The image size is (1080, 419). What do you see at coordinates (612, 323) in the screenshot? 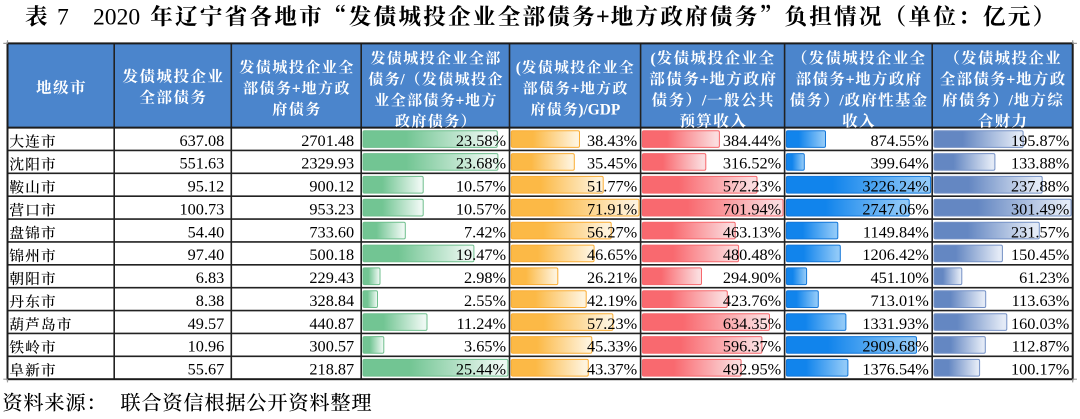
I see `svg-text: 57.23%` at bounding box center [612, 323].